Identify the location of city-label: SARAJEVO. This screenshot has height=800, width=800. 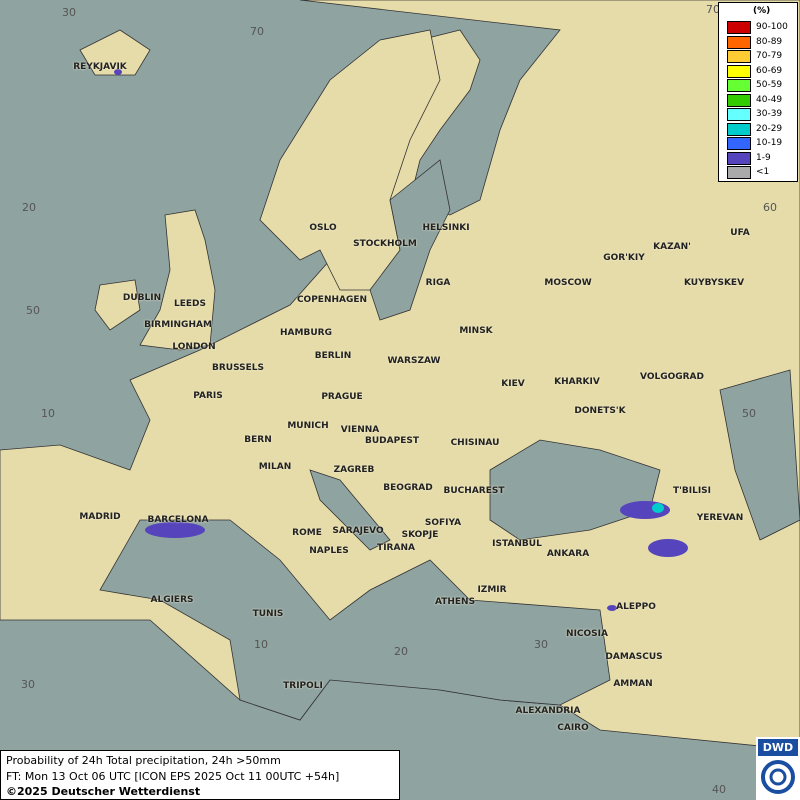
(358, 531).